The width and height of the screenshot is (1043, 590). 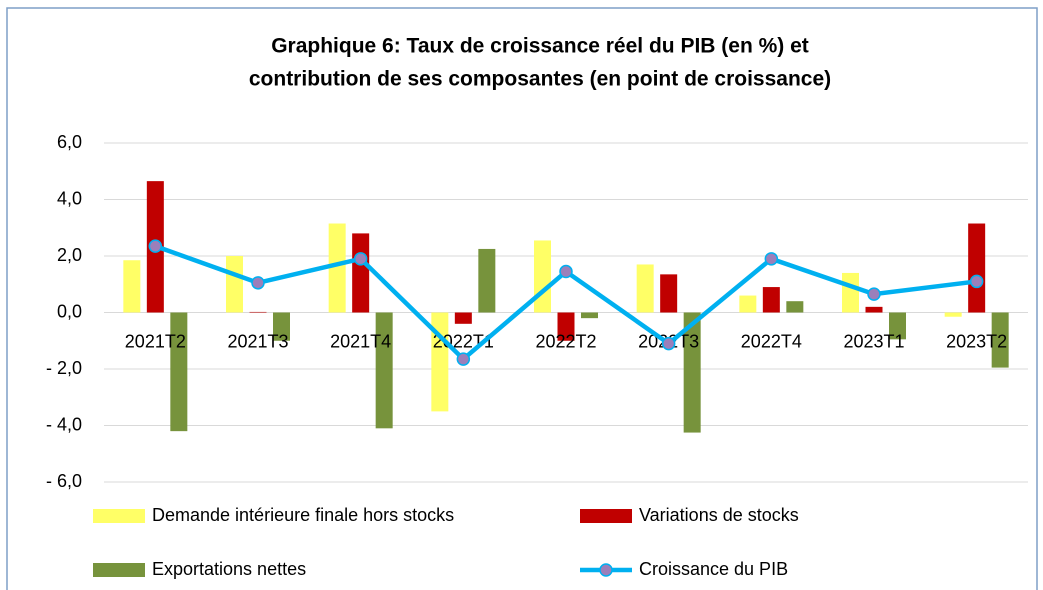 I want to click on legend-label: Exportations nettes, so click(x=229, y=569).